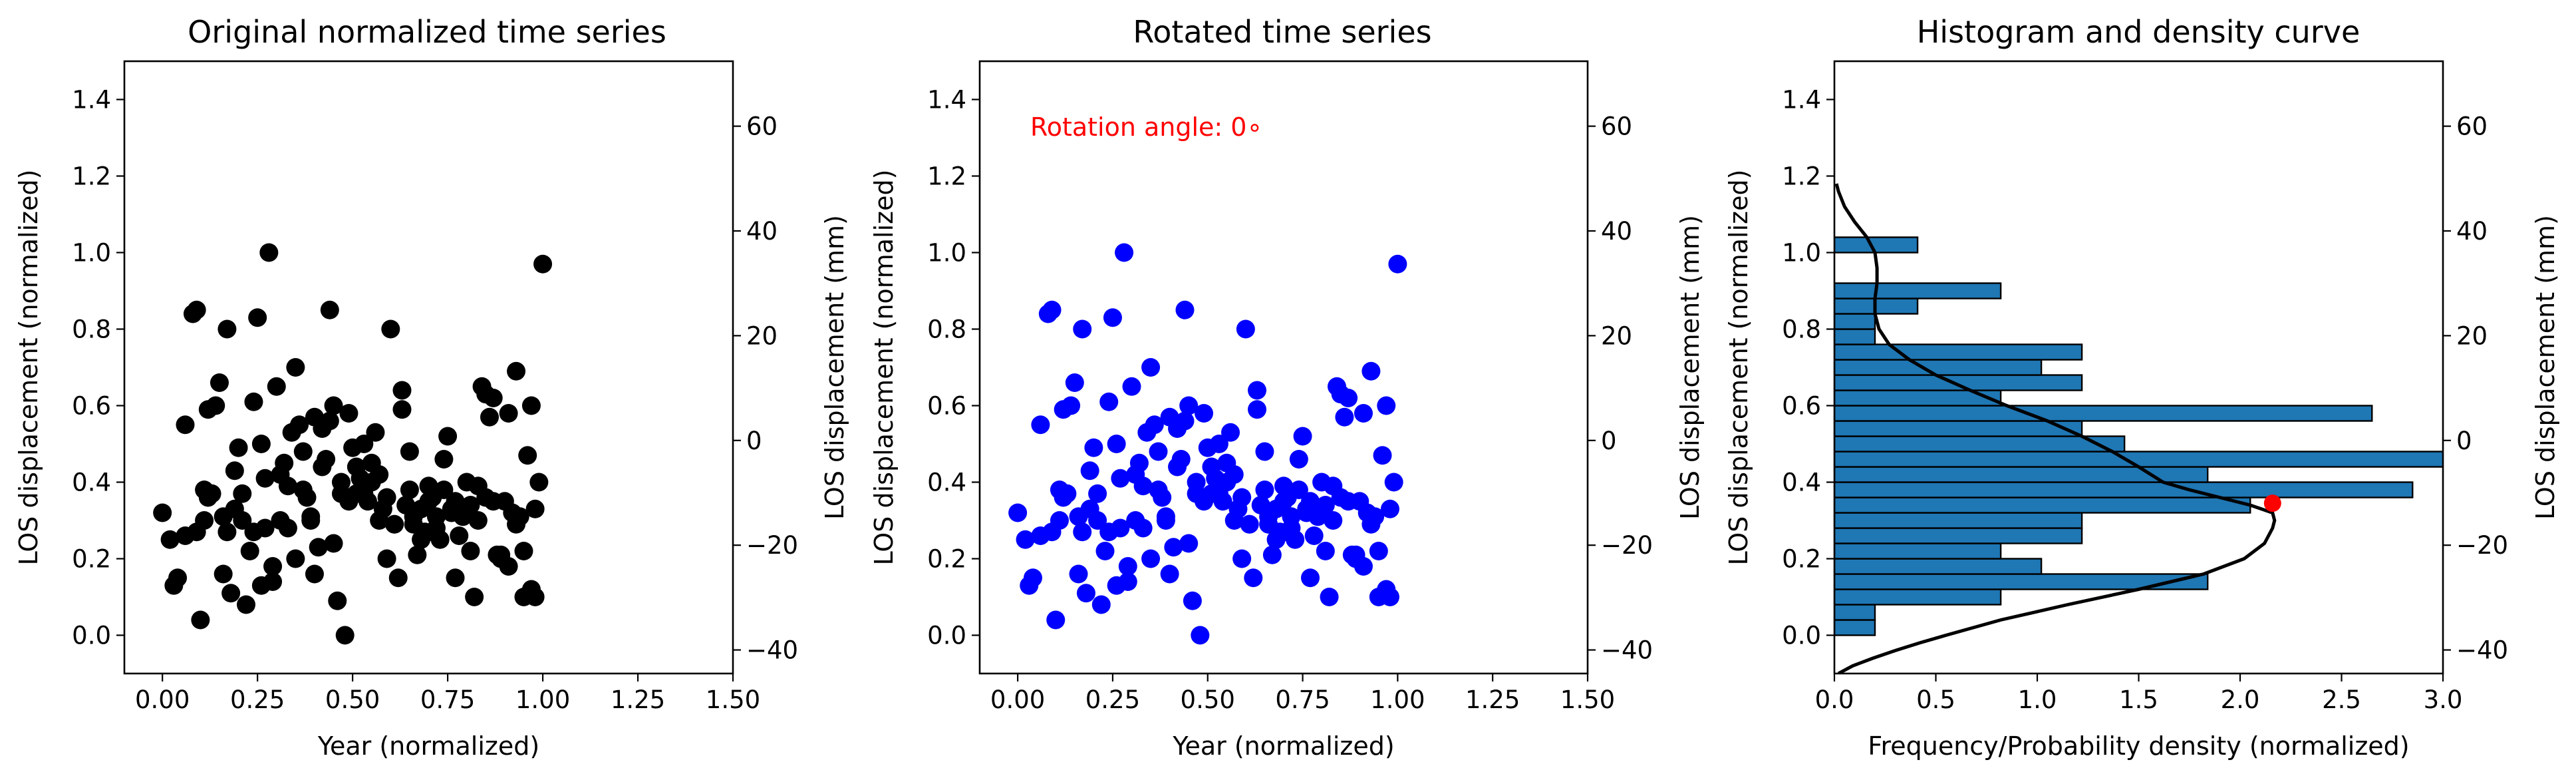  Describe the element at coordinates (162, 699) in the screenshot. I see `x-tick-label: 0.00` at that location.